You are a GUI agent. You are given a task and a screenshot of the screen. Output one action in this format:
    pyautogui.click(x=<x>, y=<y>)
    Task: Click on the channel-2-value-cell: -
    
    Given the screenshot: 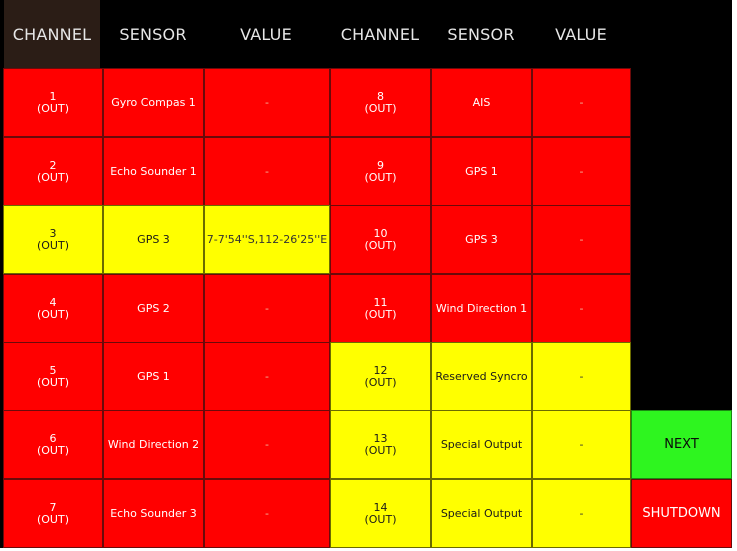 What is the action you would take?
    pyautogui.click(x=267, y=171)
    